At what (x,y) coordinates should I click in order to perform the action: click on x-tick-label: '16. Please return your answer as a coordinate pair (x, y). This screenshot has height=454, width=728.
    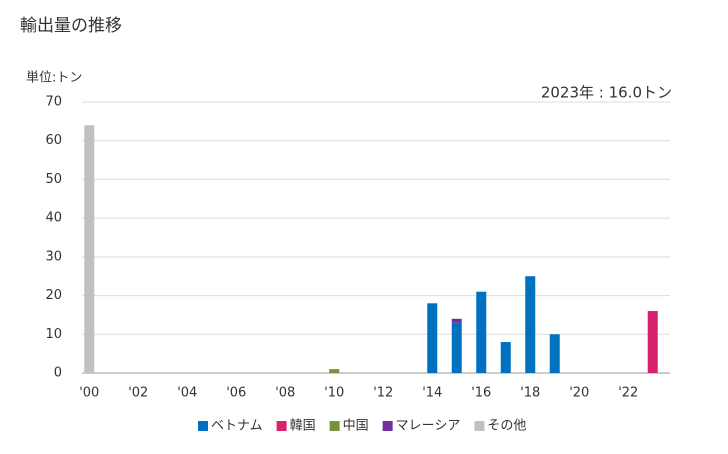
    Looking at the image, I should click on (481, 393).